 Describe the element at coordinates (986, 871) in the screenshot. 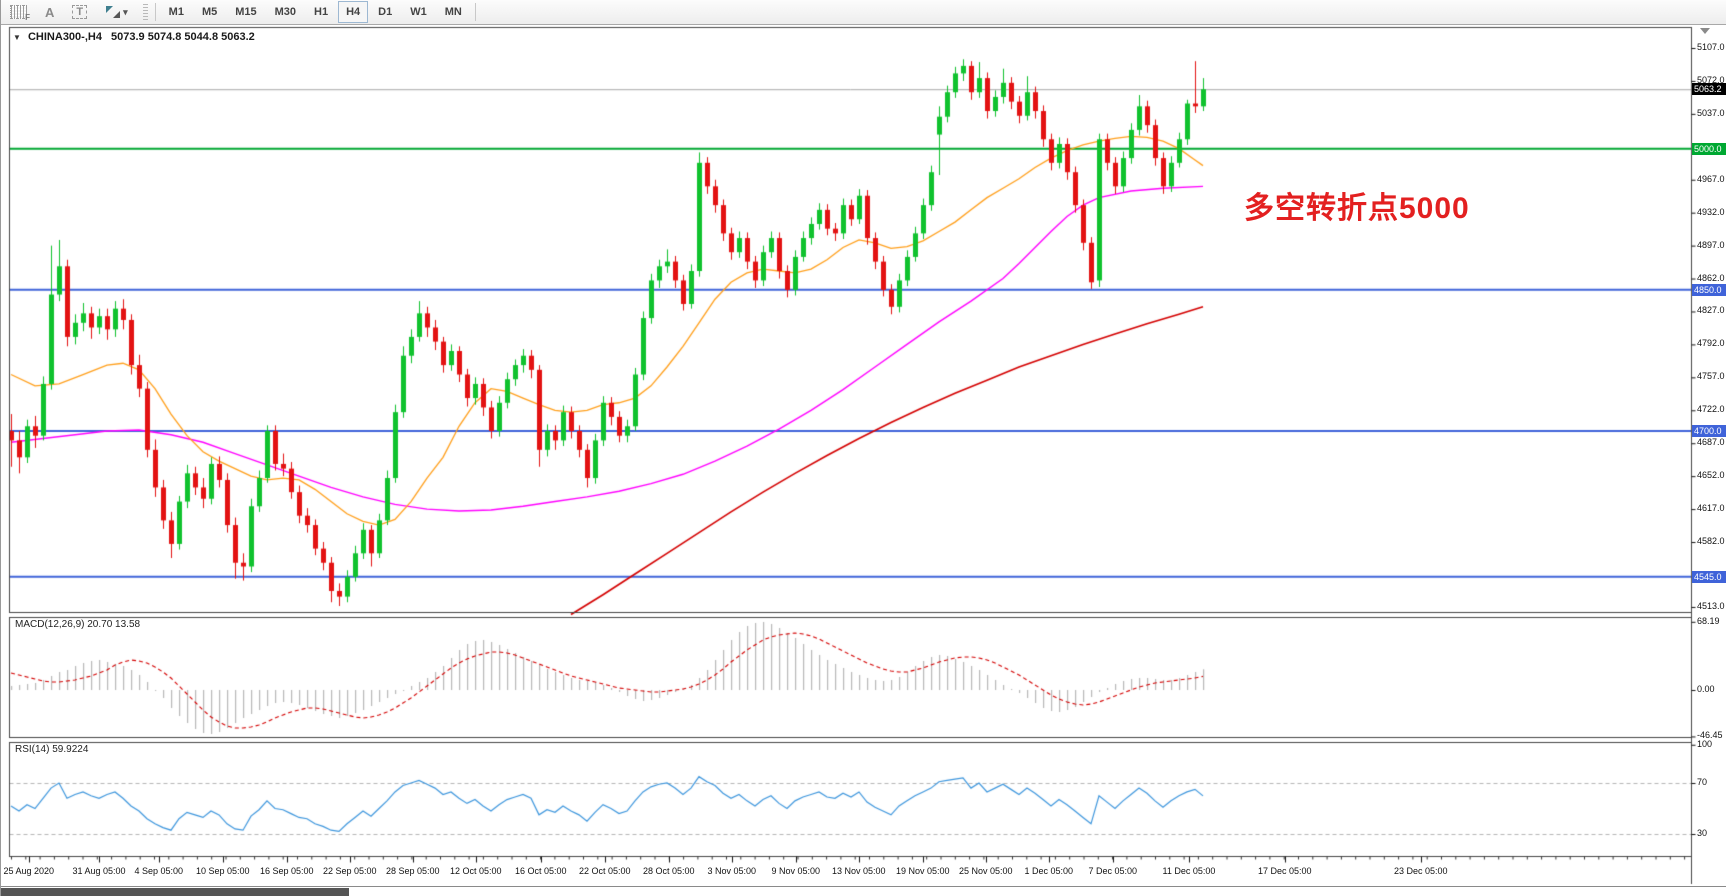

I see `date-axis-label: 25 Nov 05:00` at that location.